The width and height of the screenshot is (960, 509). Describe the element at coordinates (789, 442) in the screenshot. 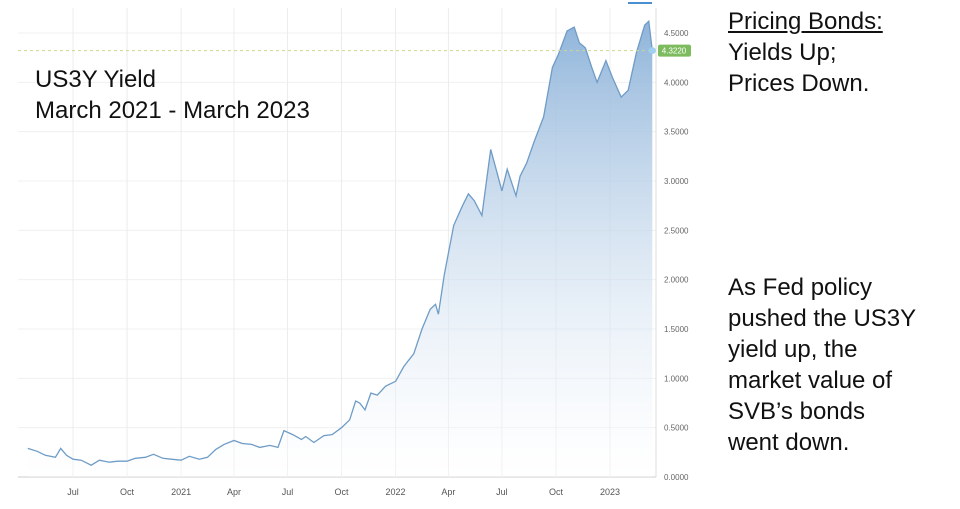

I see `note-line: went down.` at that location.